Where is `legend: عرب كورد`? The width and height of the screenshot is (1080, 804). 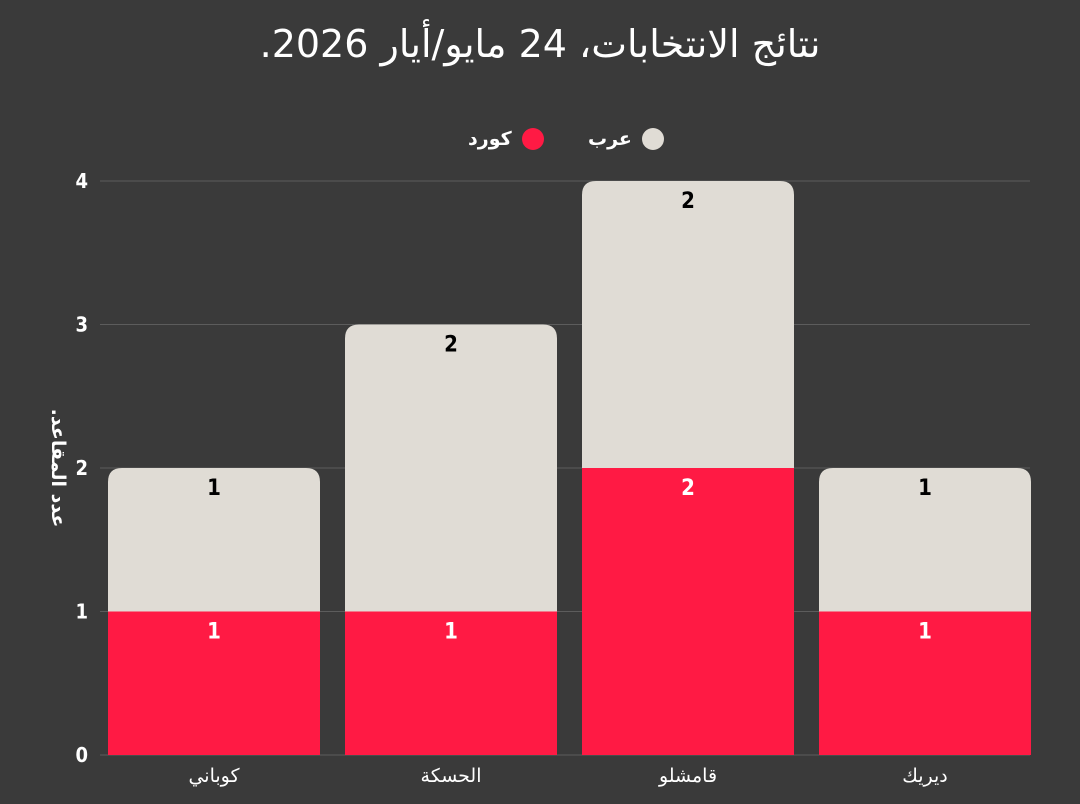 legend: عرب كورد is located at coordinates (540, 139).